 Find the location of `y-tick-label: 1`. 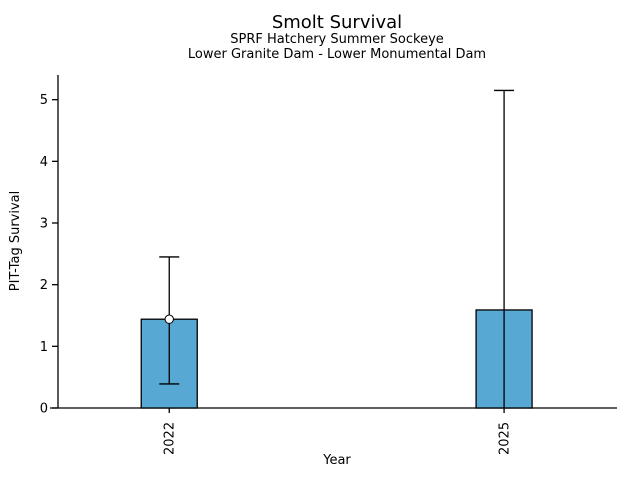

y-tick-label: 1 is located at coordinates (44, 347).